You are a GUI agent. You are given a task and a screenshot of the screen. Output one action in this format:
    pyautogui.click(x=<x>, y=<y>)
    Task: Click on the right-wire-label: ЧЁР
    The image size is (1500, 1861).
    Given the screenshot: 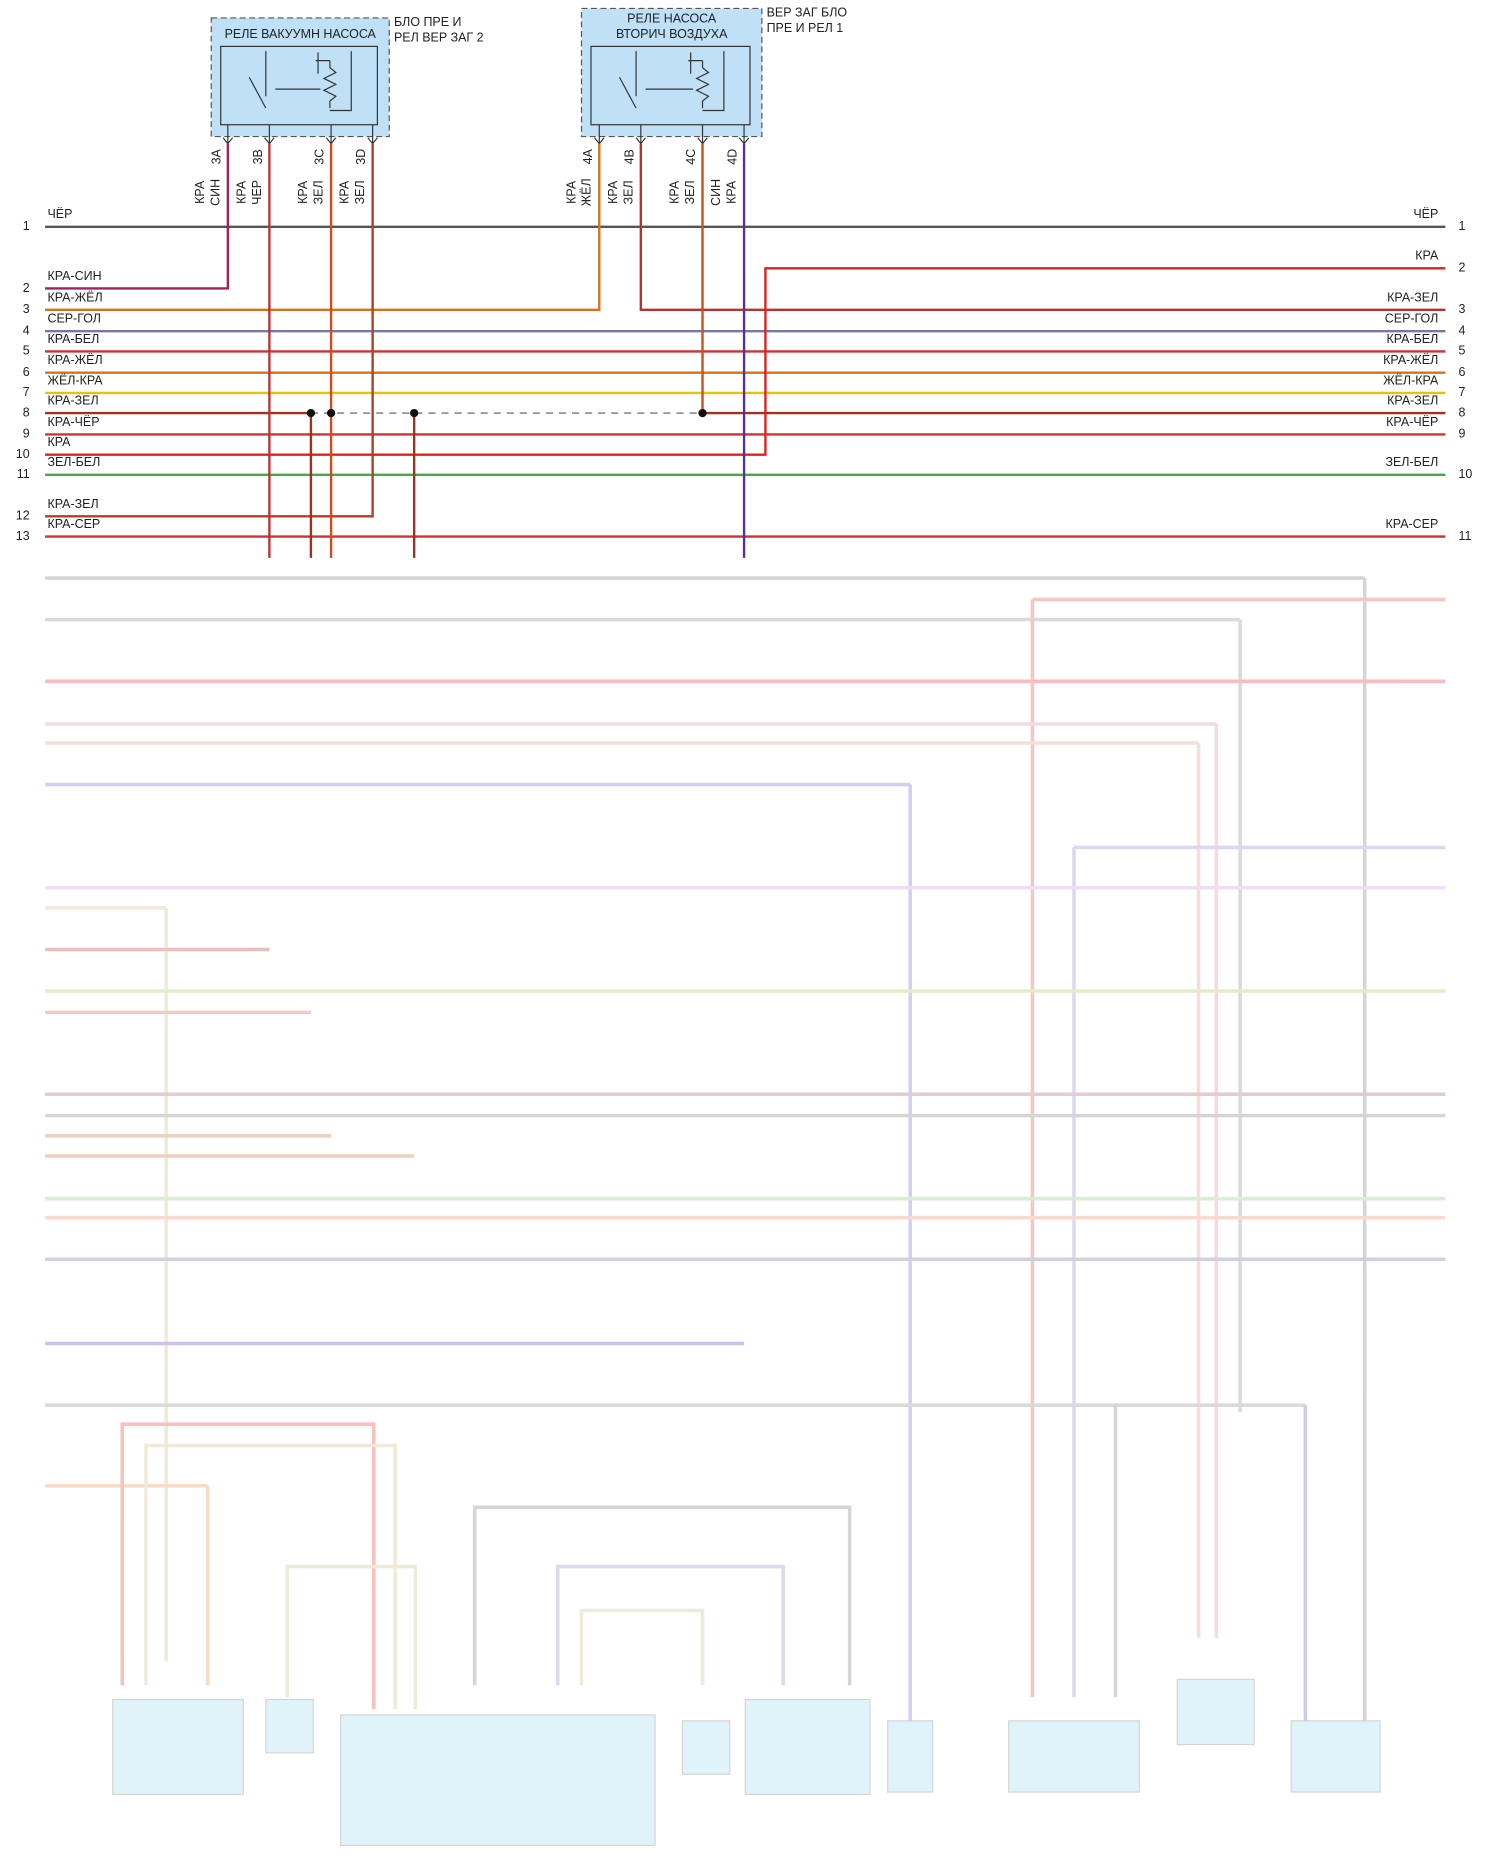 What is the action you would take?
    pyautogui.click(x=1425, y=214)
    